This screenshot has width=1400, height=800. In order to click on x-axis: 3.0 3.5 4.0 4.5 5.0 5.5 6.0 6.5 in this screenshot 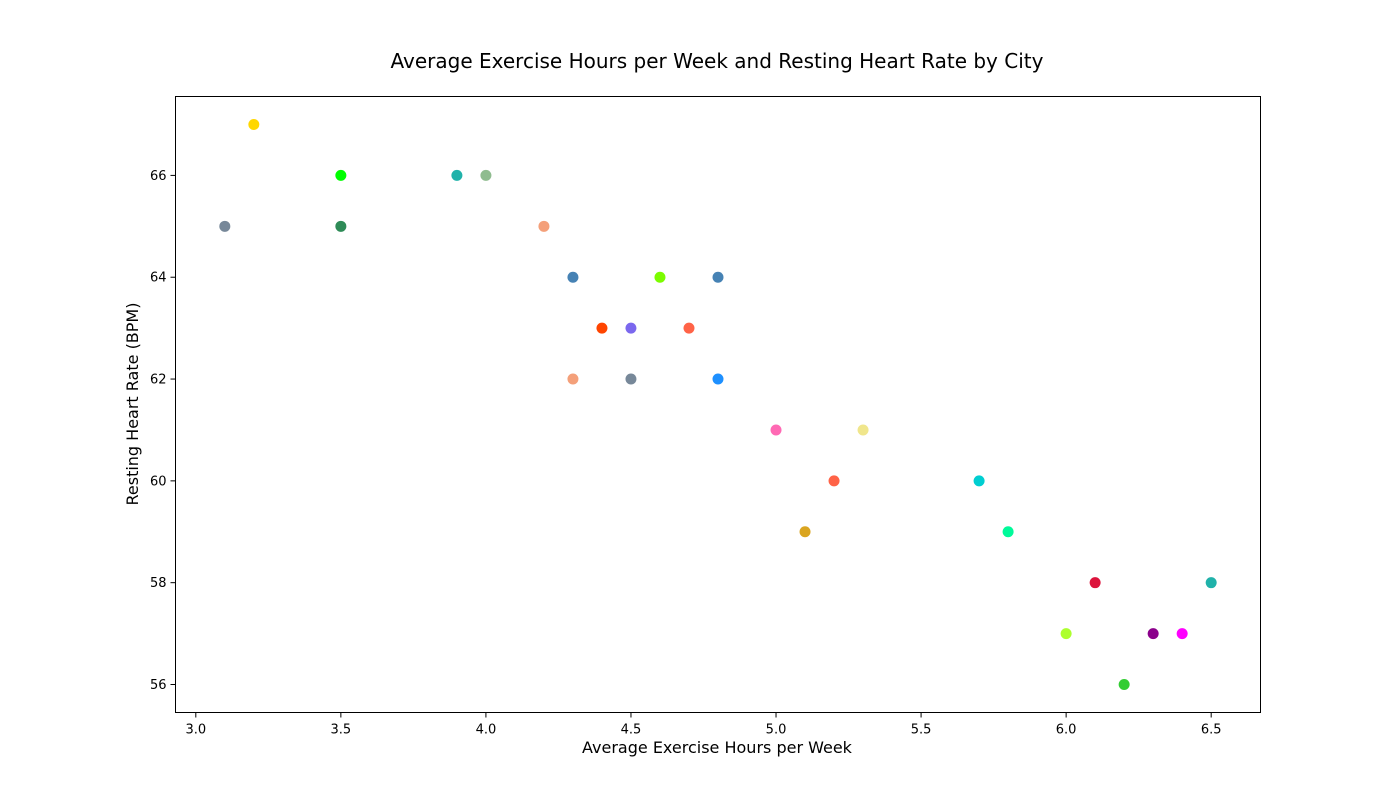, I will do `click(703, 725)`.